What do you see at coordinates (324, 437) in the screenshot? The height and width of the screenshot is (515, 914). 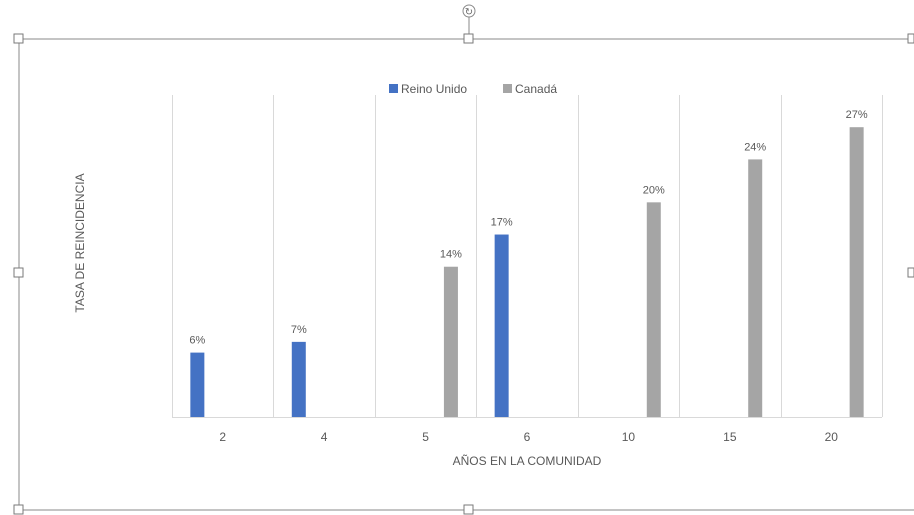 I see `x-tick-label: 4` at bounding box center [324, 437].